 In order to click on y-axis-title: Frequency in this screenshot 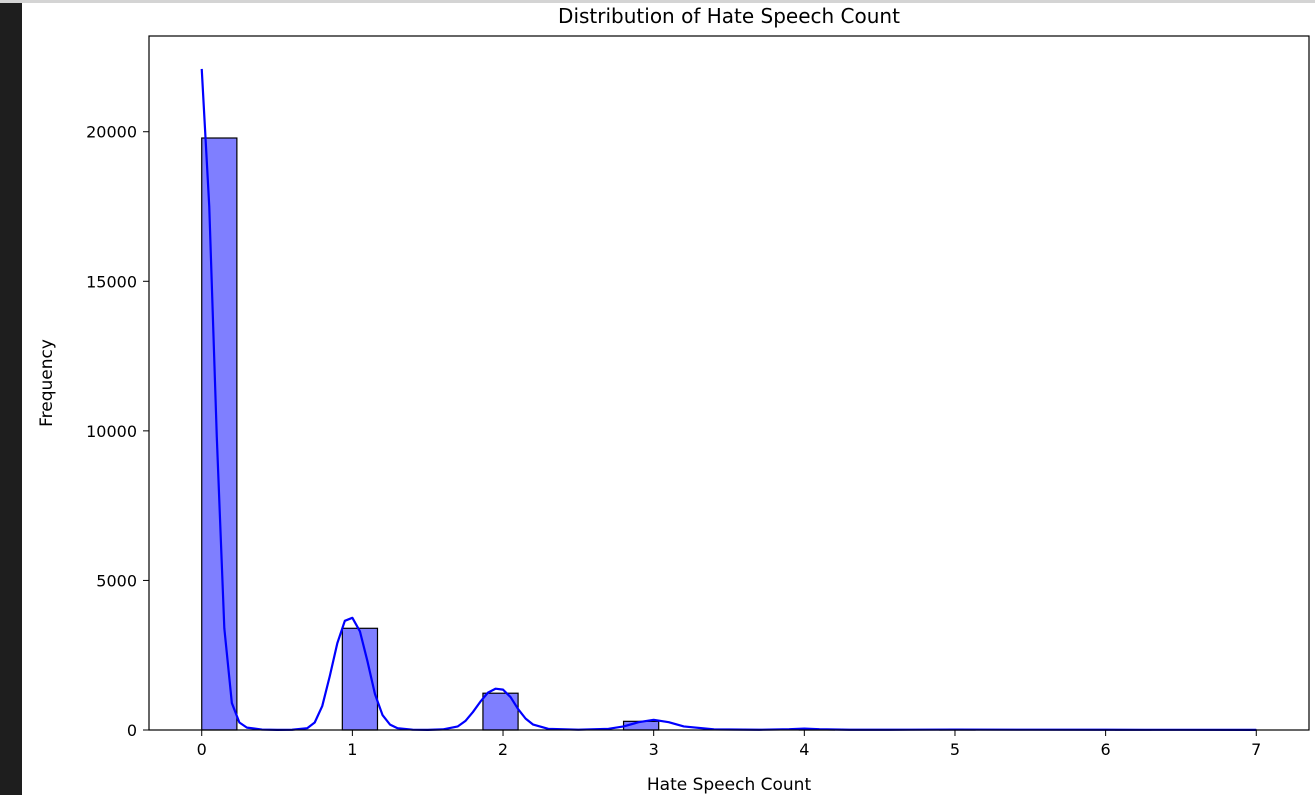, I will do `click(47, 383)`.